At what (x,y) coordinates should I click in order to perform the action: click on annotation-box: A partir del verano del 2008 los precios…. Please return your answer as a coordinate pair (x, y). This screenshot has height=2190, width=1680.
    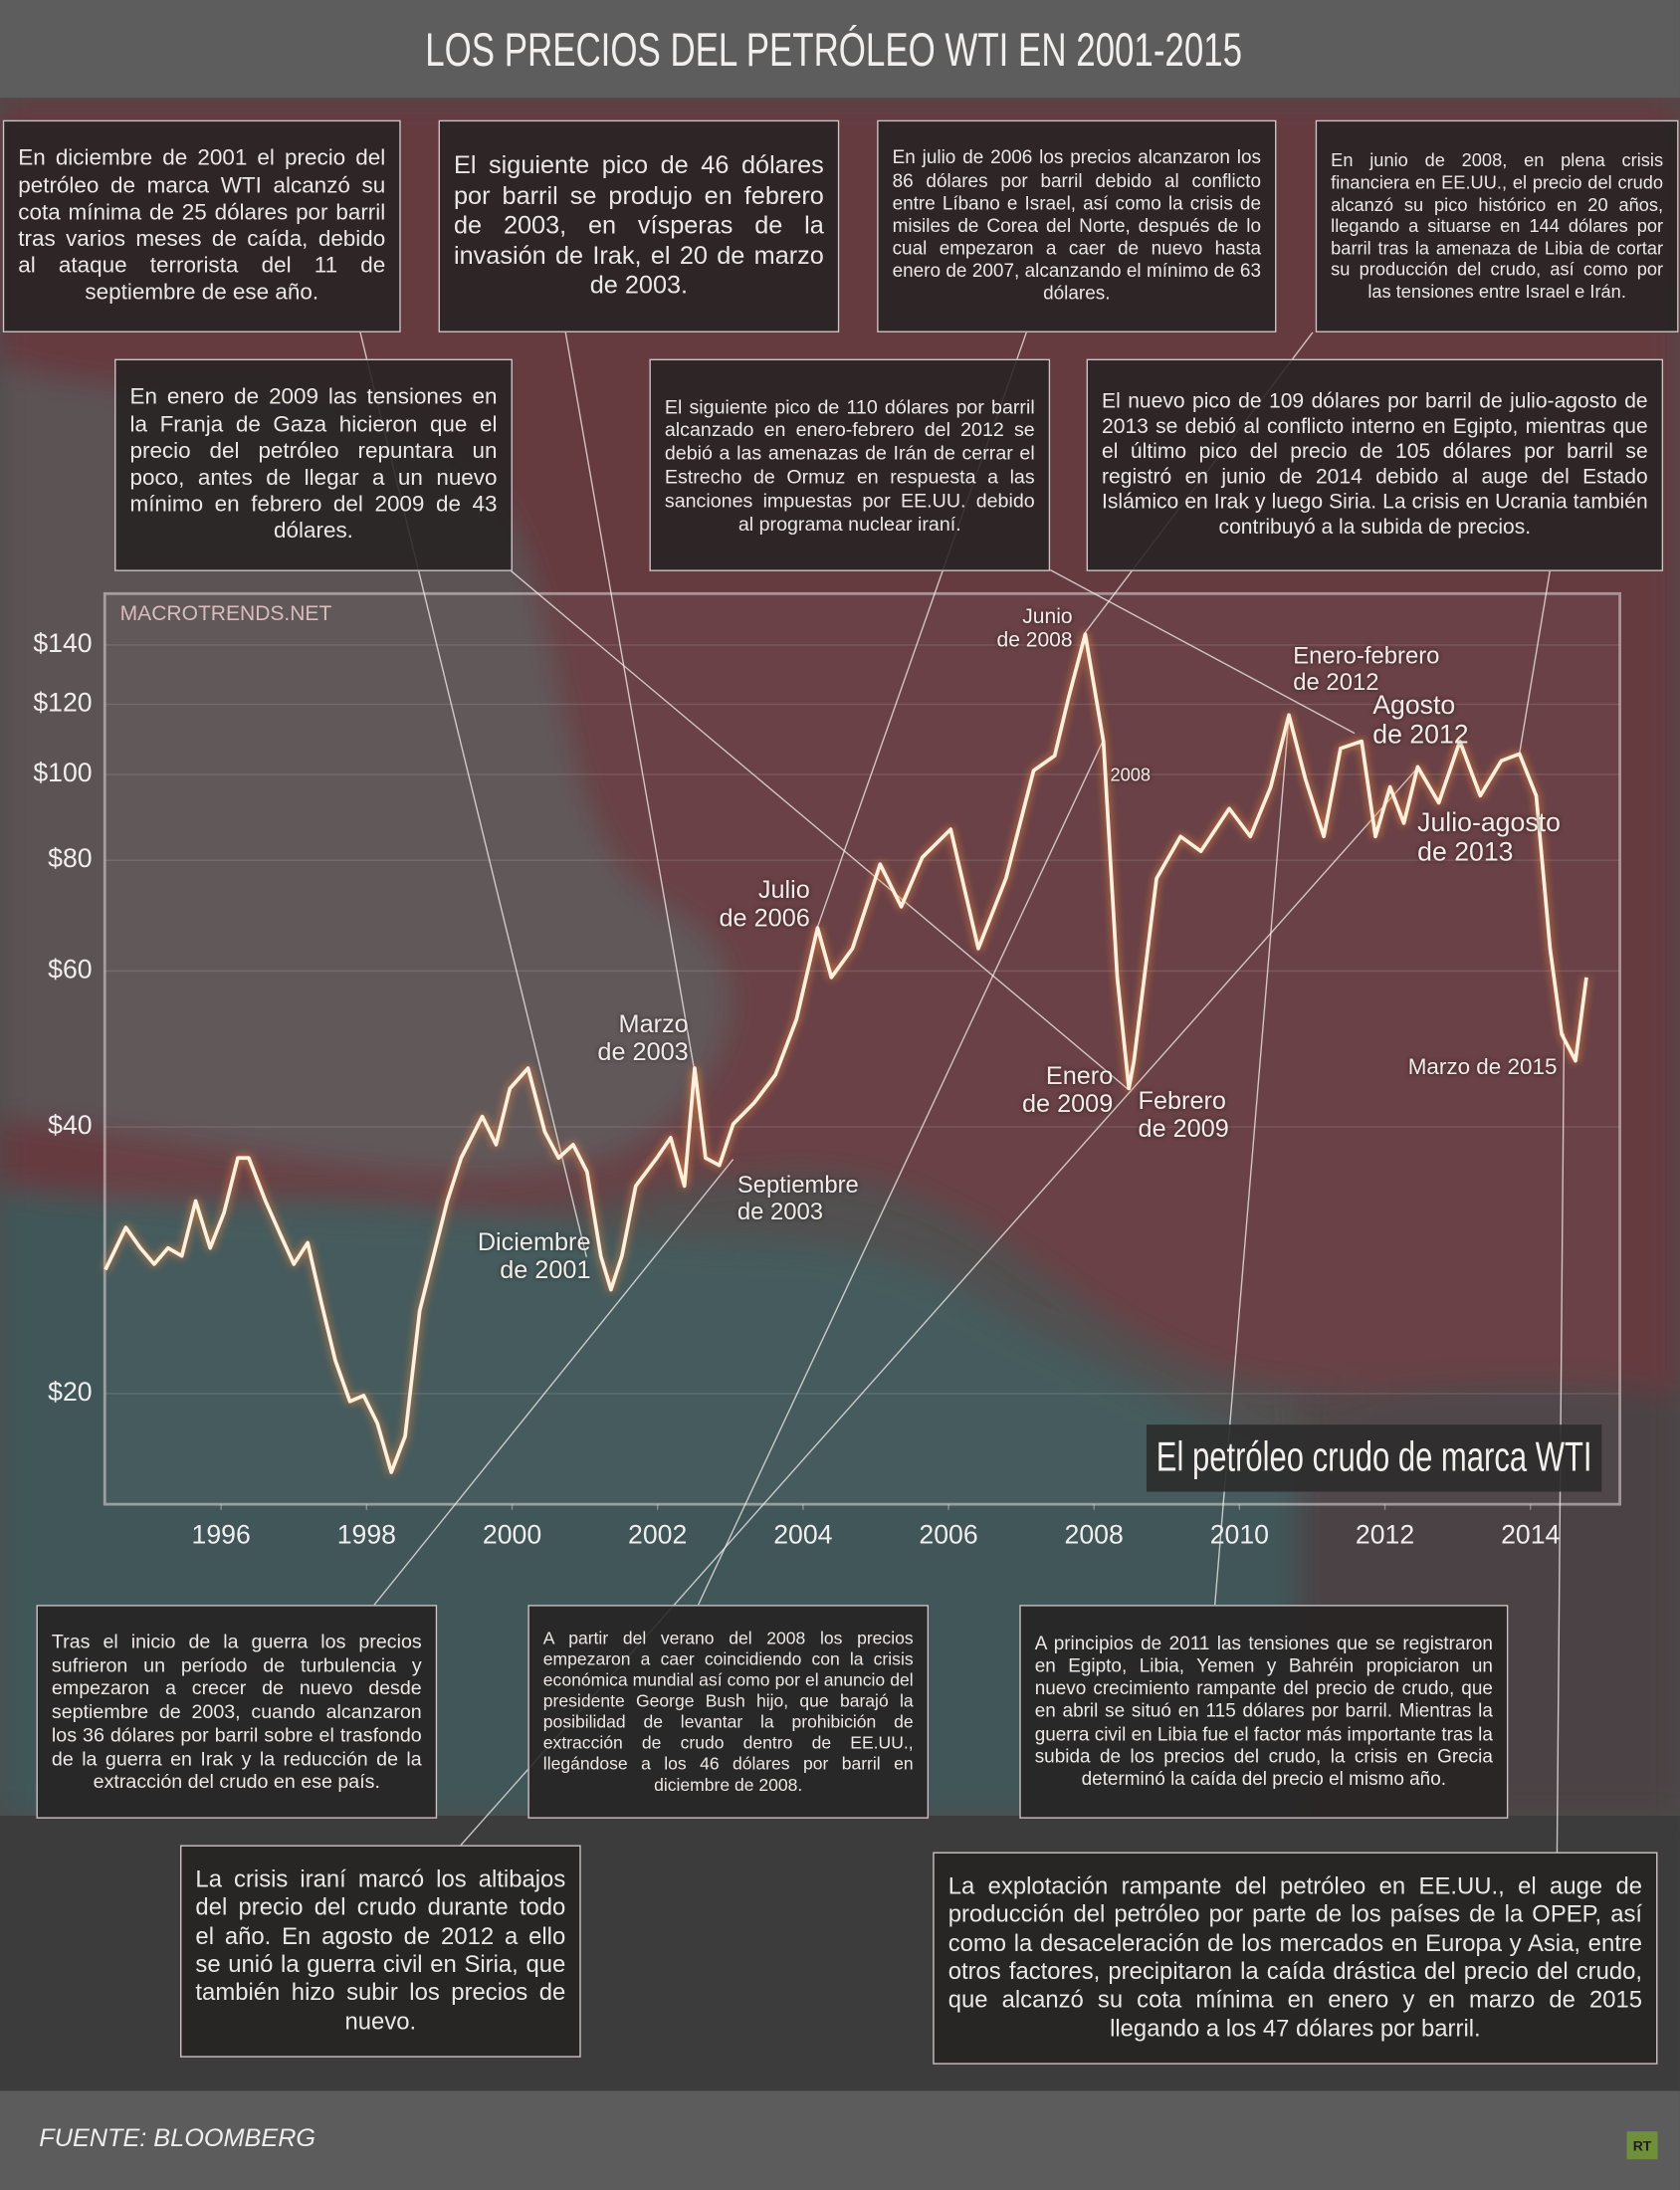
    Looking at the image, I should click on (728, 1712).